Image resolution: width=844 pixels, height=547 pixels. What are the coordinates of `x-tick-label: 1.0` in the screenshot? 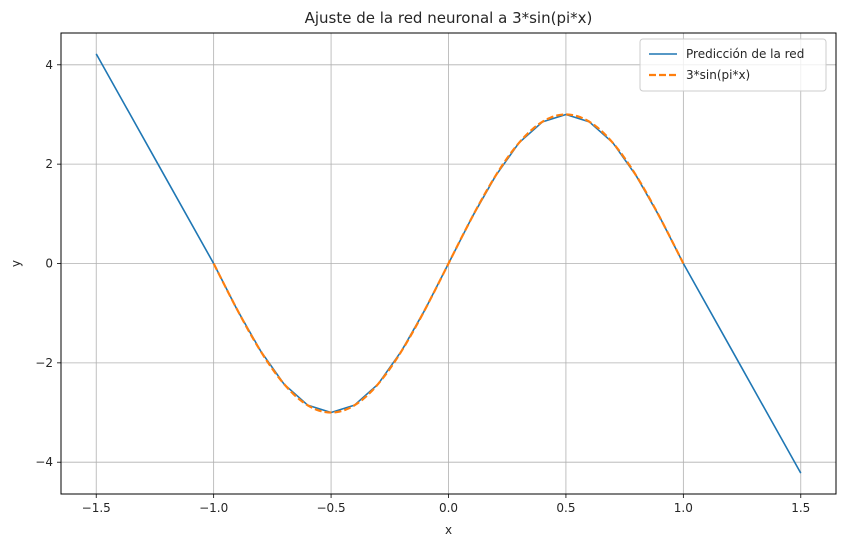 It's located at (683, 508).